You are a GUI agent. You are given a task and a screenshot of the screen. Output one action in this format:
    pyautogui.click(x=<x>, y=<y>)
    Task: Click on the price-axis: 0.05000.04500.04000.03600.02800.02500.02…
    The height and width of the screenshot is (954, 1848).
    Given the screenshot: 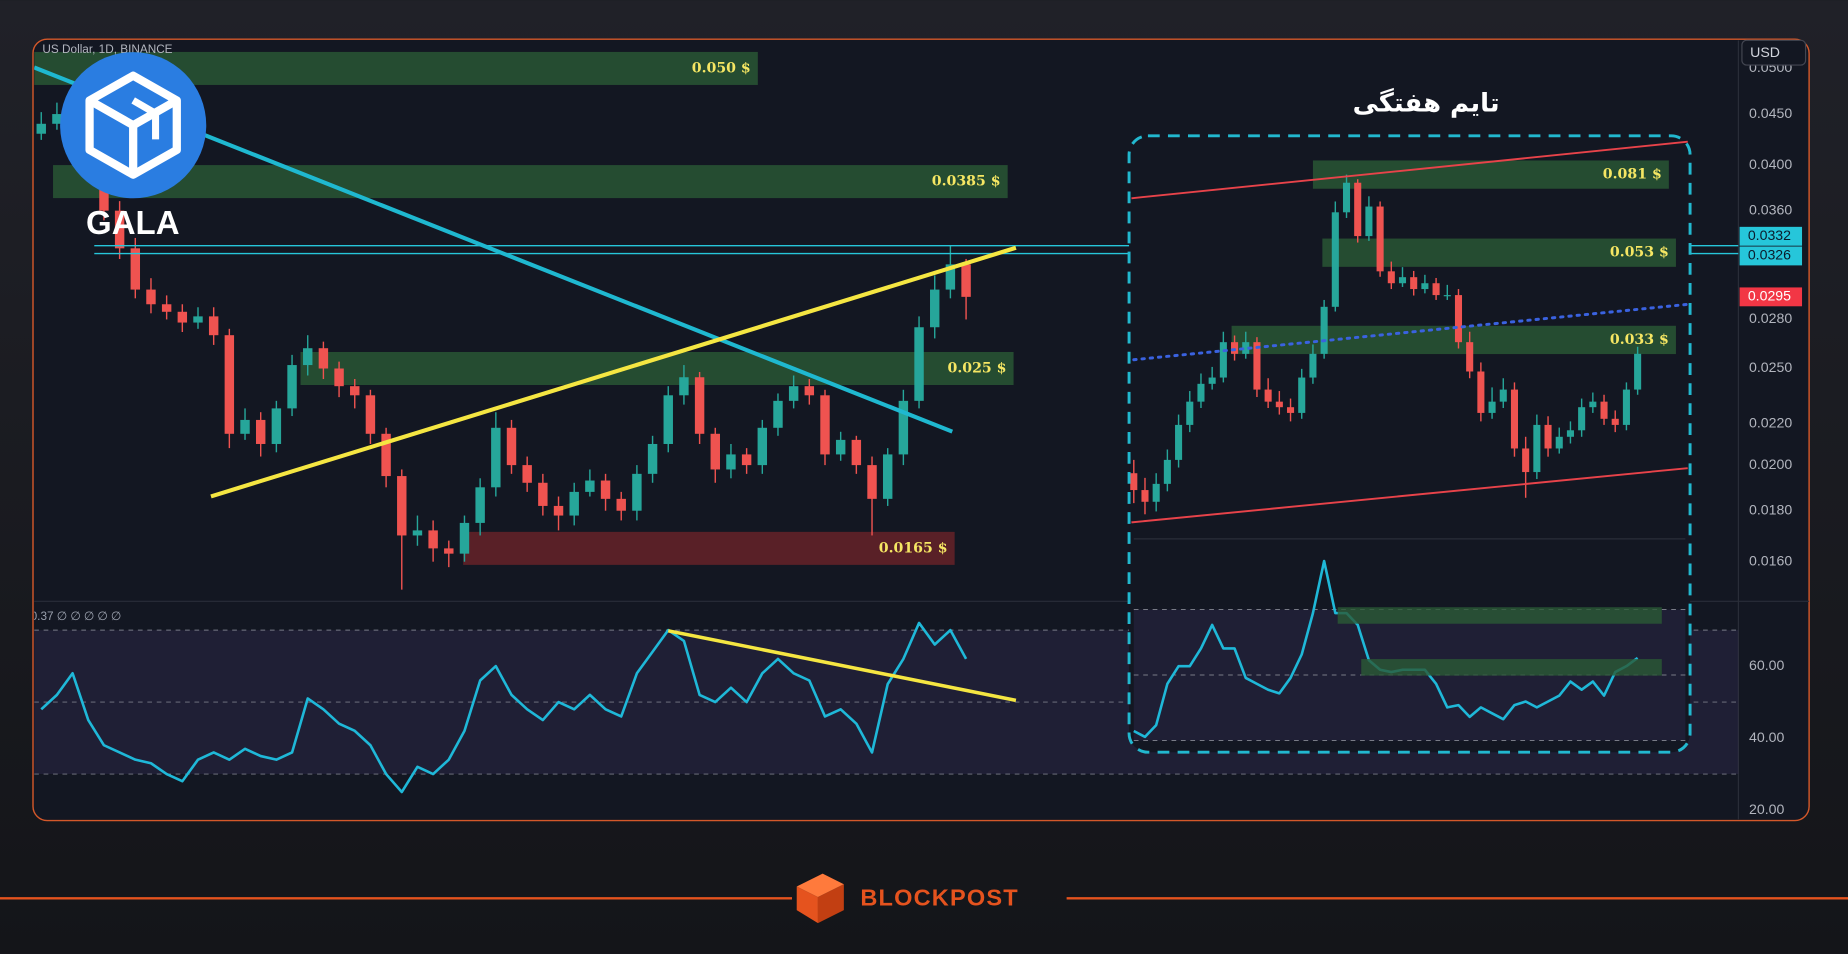 What is the action you would take?
    pyautogui.click(x=1771, y=438)
    